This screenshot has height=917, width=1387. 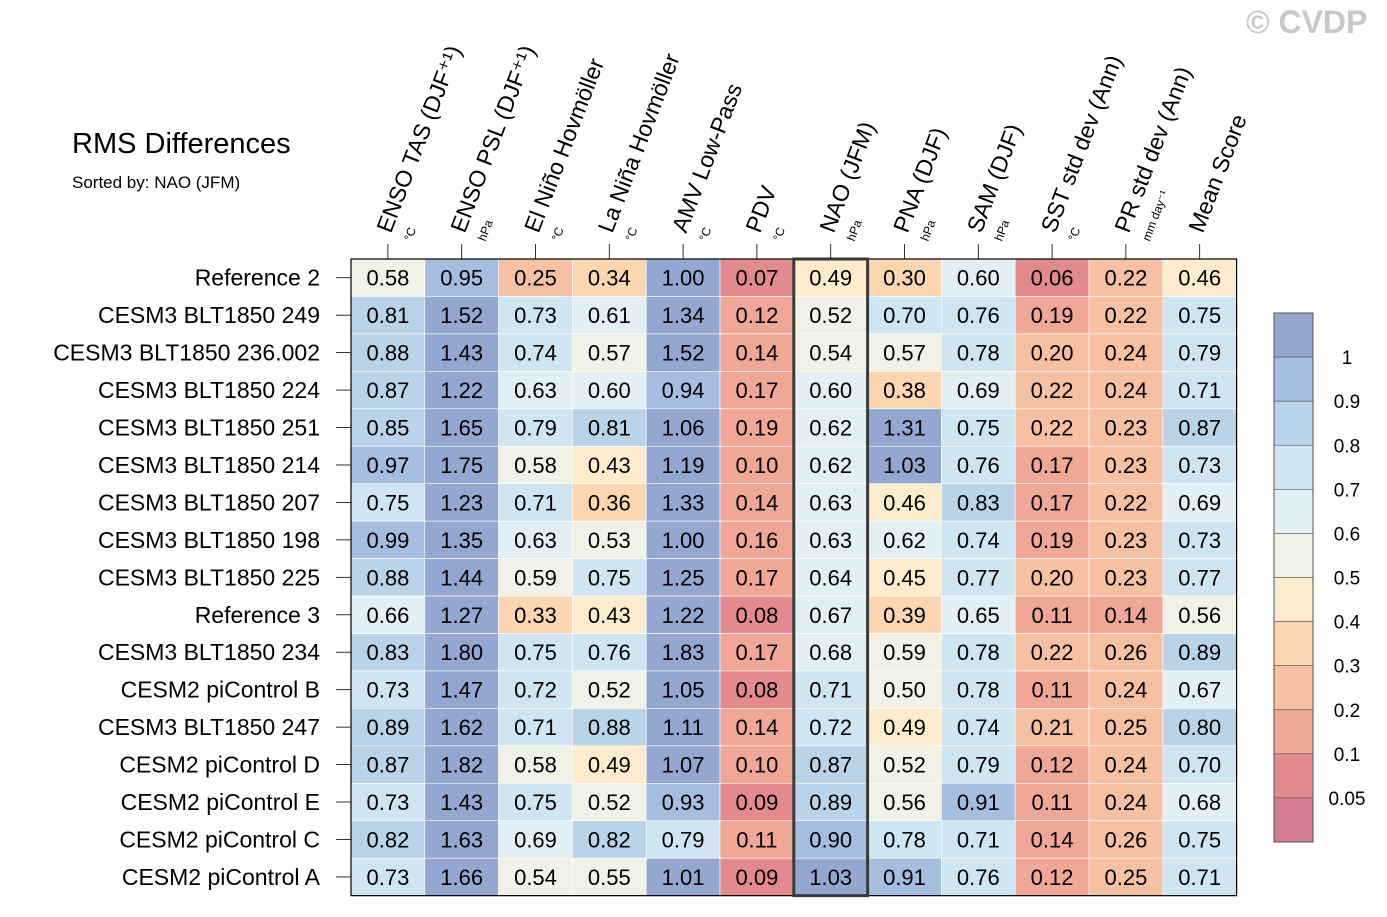 What do you see at coordinates (1074, 234) in the screenshot?
I see `column-unit-label: °C` at bounding box center [1074, 234].